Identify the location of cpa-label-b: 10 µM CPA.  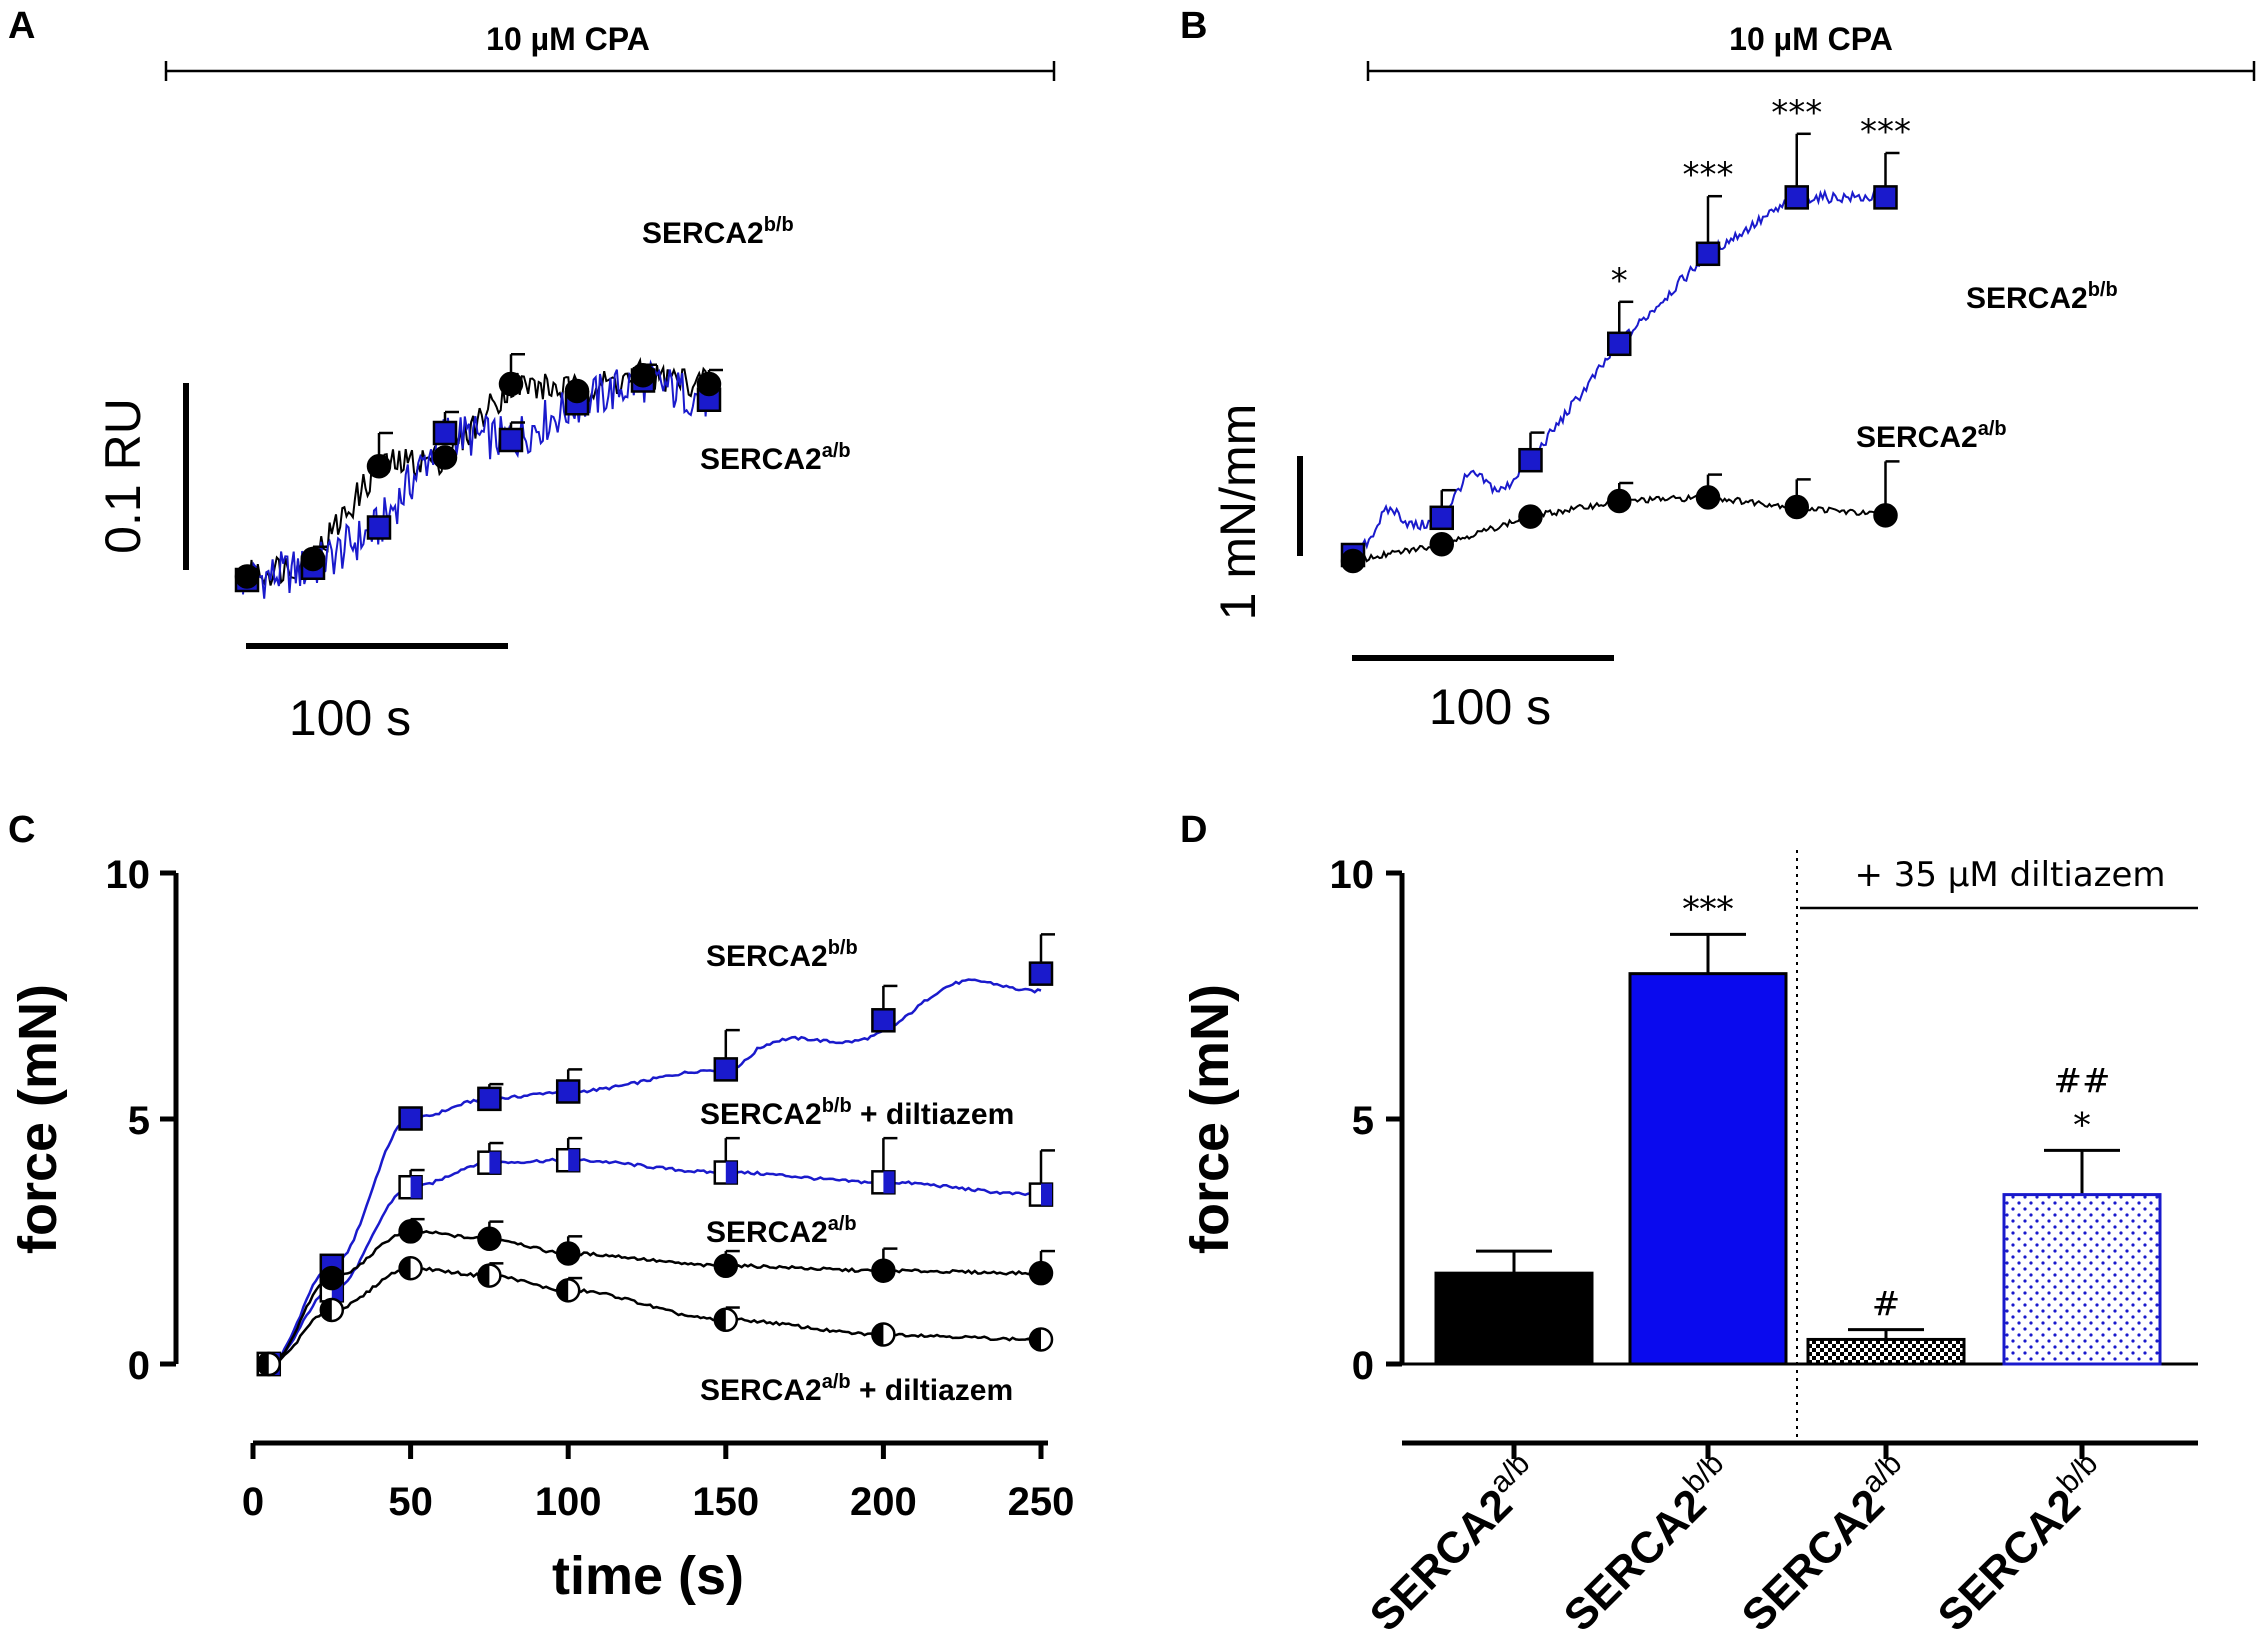
(1811, 39).